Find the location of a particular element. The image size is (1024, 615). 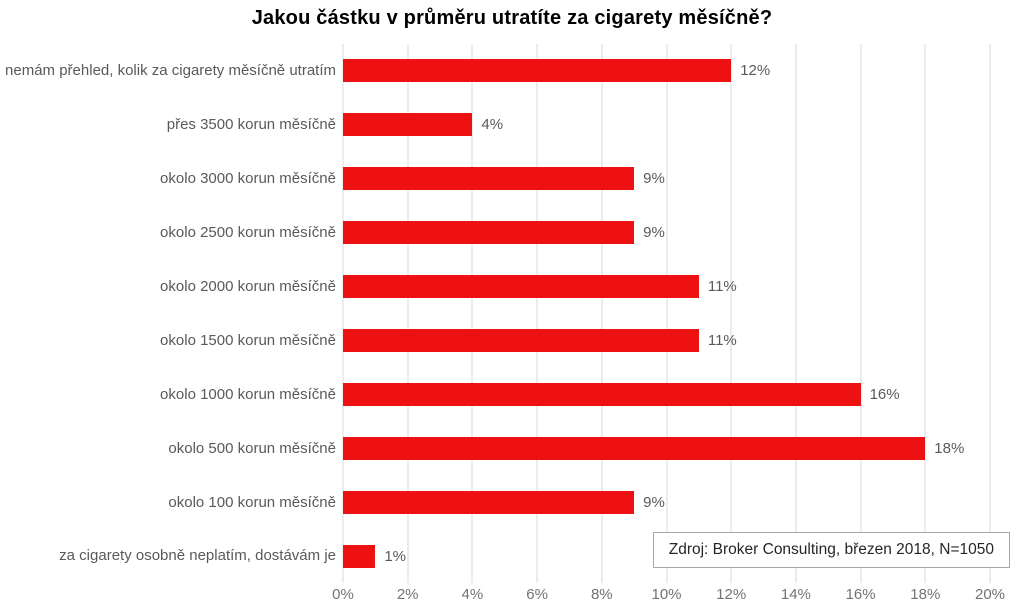

bar-track: 4% is located at coordinates (666, 125).